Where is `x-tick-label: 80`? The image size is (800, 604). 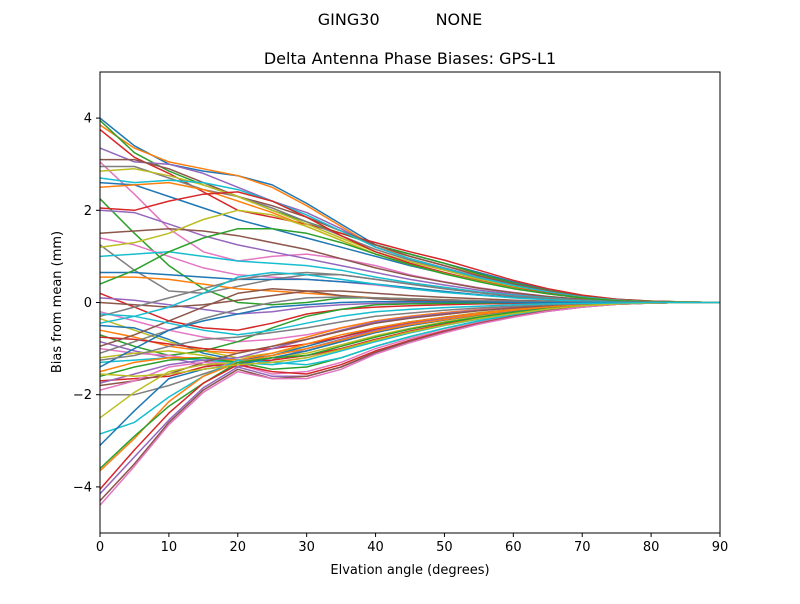
x-tick-label: 80 is located at coordinates (651, 547).